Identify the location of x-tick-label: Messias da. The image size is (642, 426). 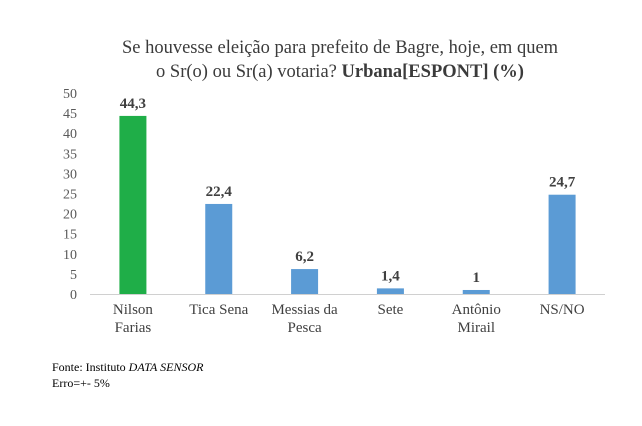
(304, 310).